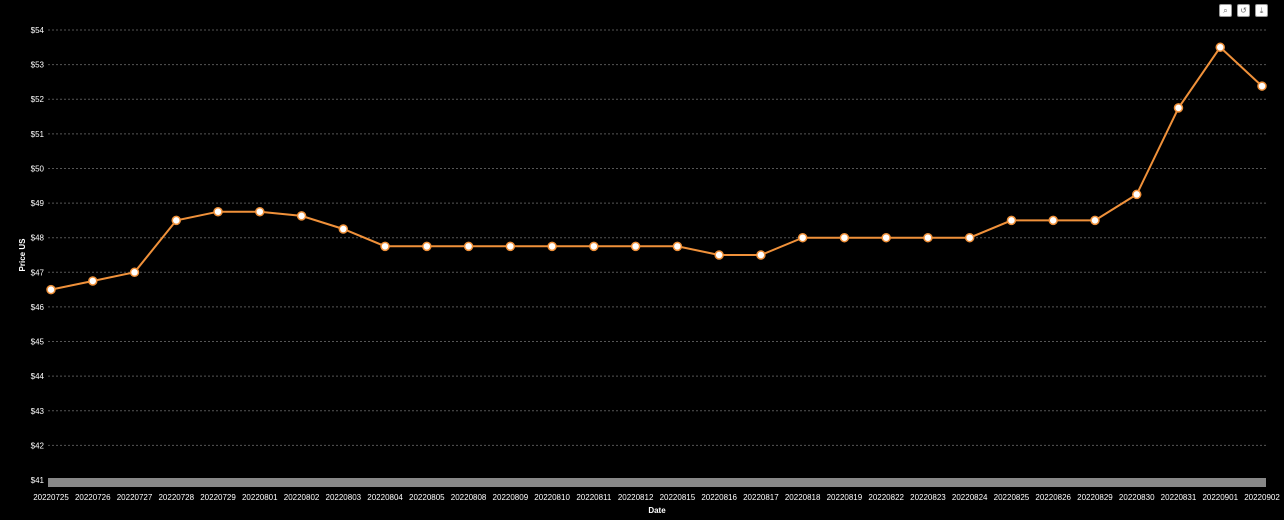 The image size is (1284, 520). I want to click on y-tick-label: $54, so click(38, 30).